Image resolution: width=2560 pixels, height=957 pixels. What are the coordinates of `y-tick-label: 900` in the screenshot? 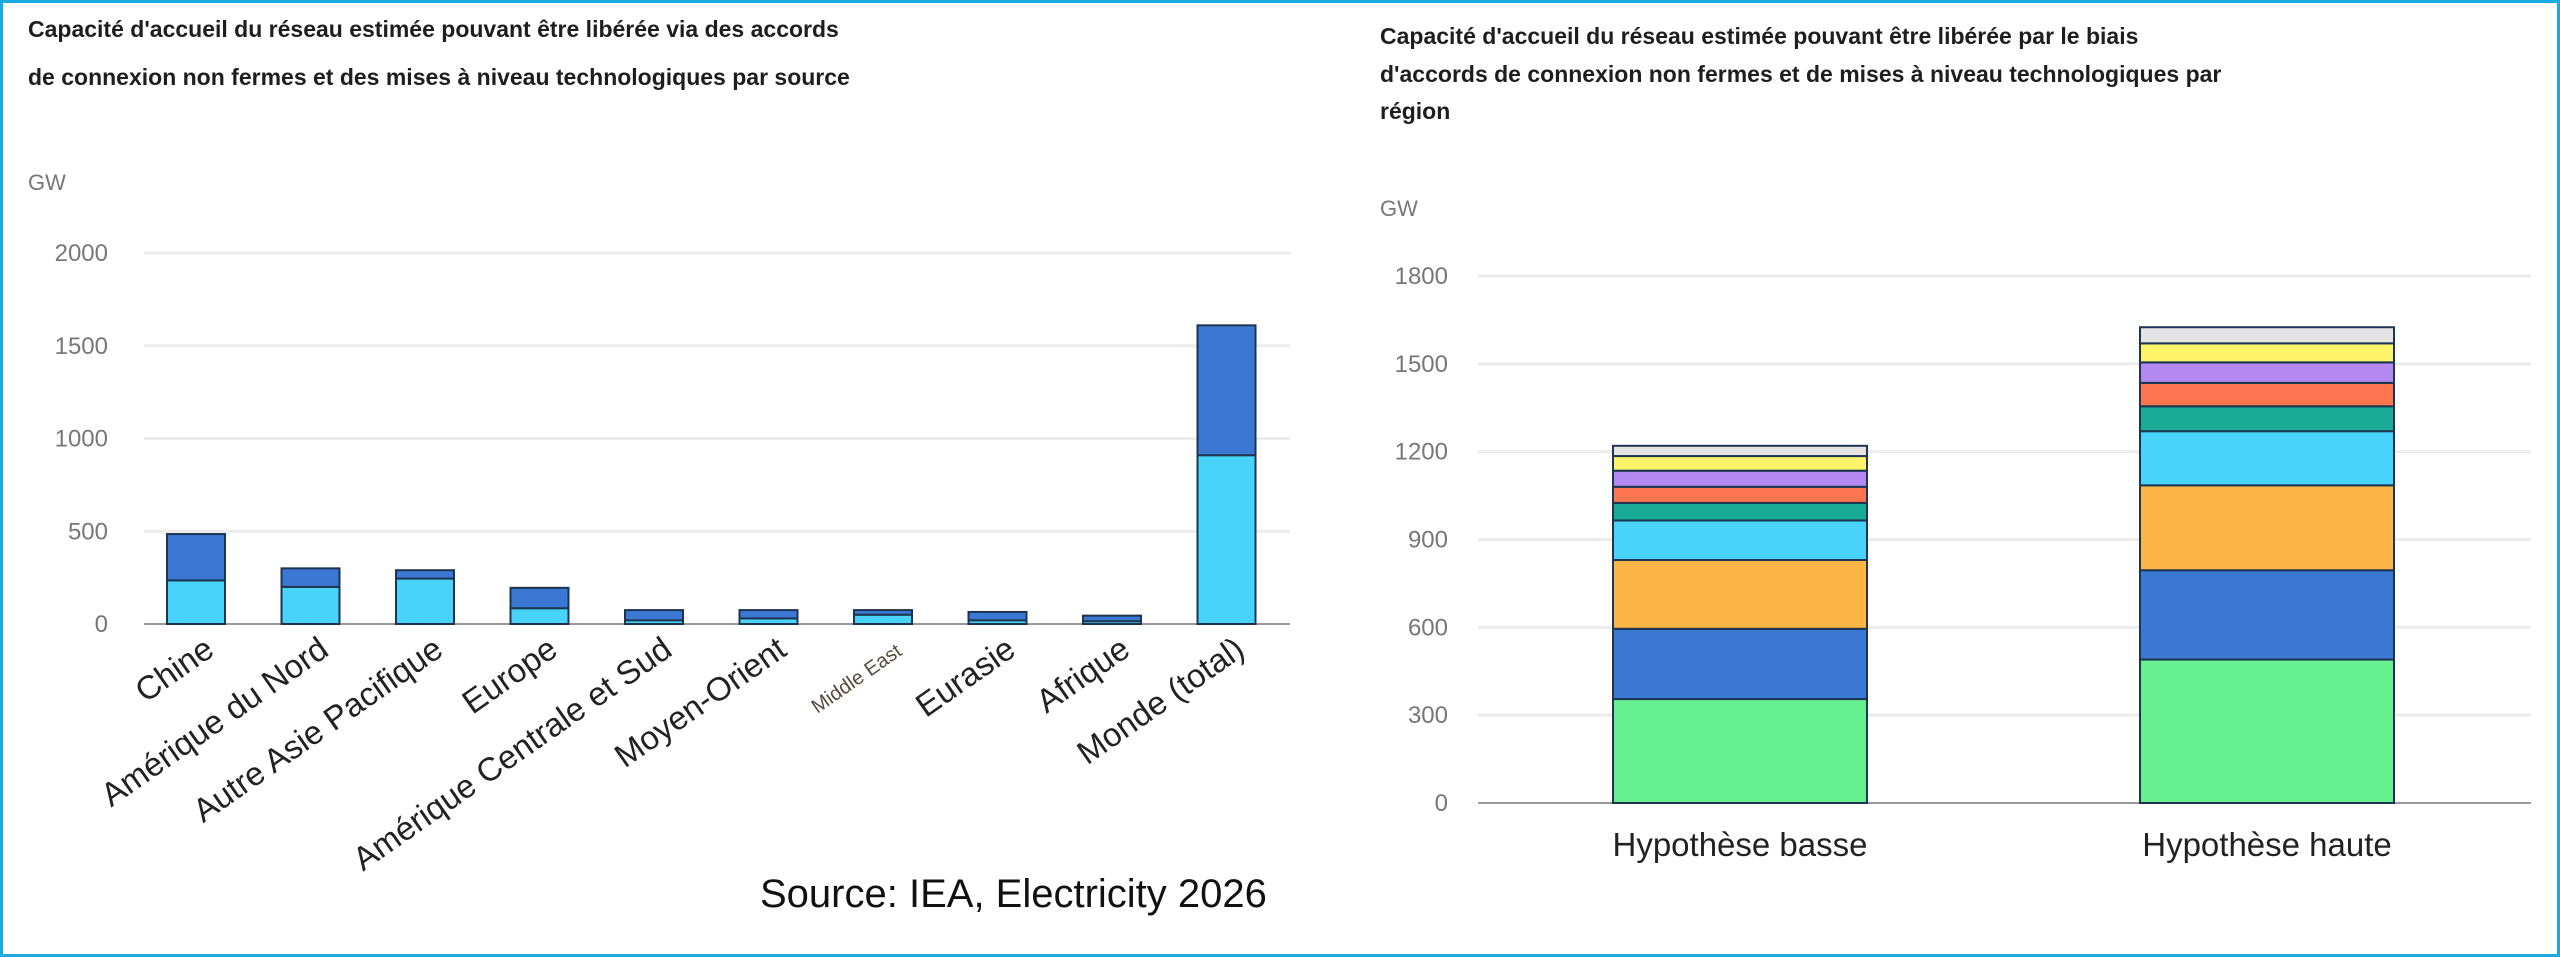 It's located at (1428, 540).